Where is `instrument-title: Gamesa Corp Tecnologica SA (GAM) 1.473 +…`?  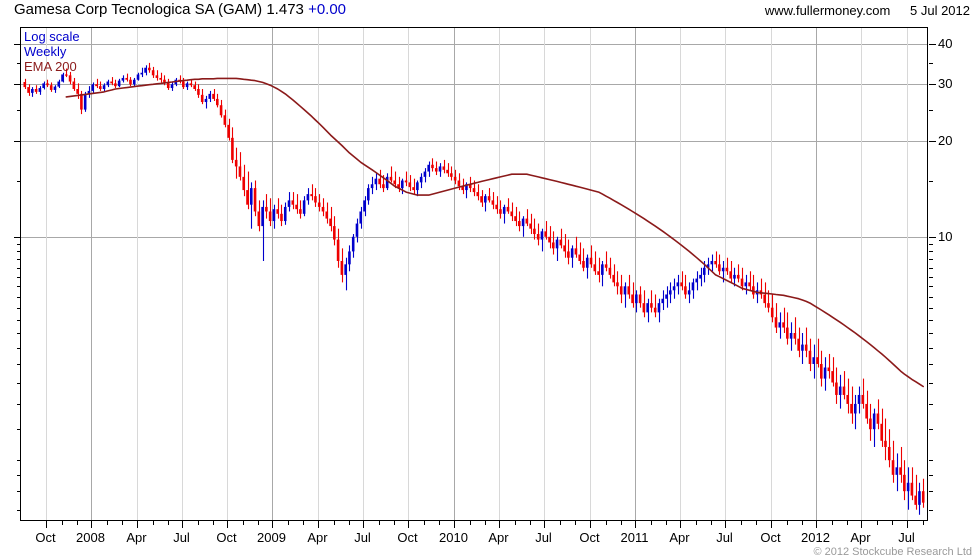
instrument-title: Gamesa Corp Tecnologica SA (GAM) 1.473 +… is located at coordinates (180, 9).